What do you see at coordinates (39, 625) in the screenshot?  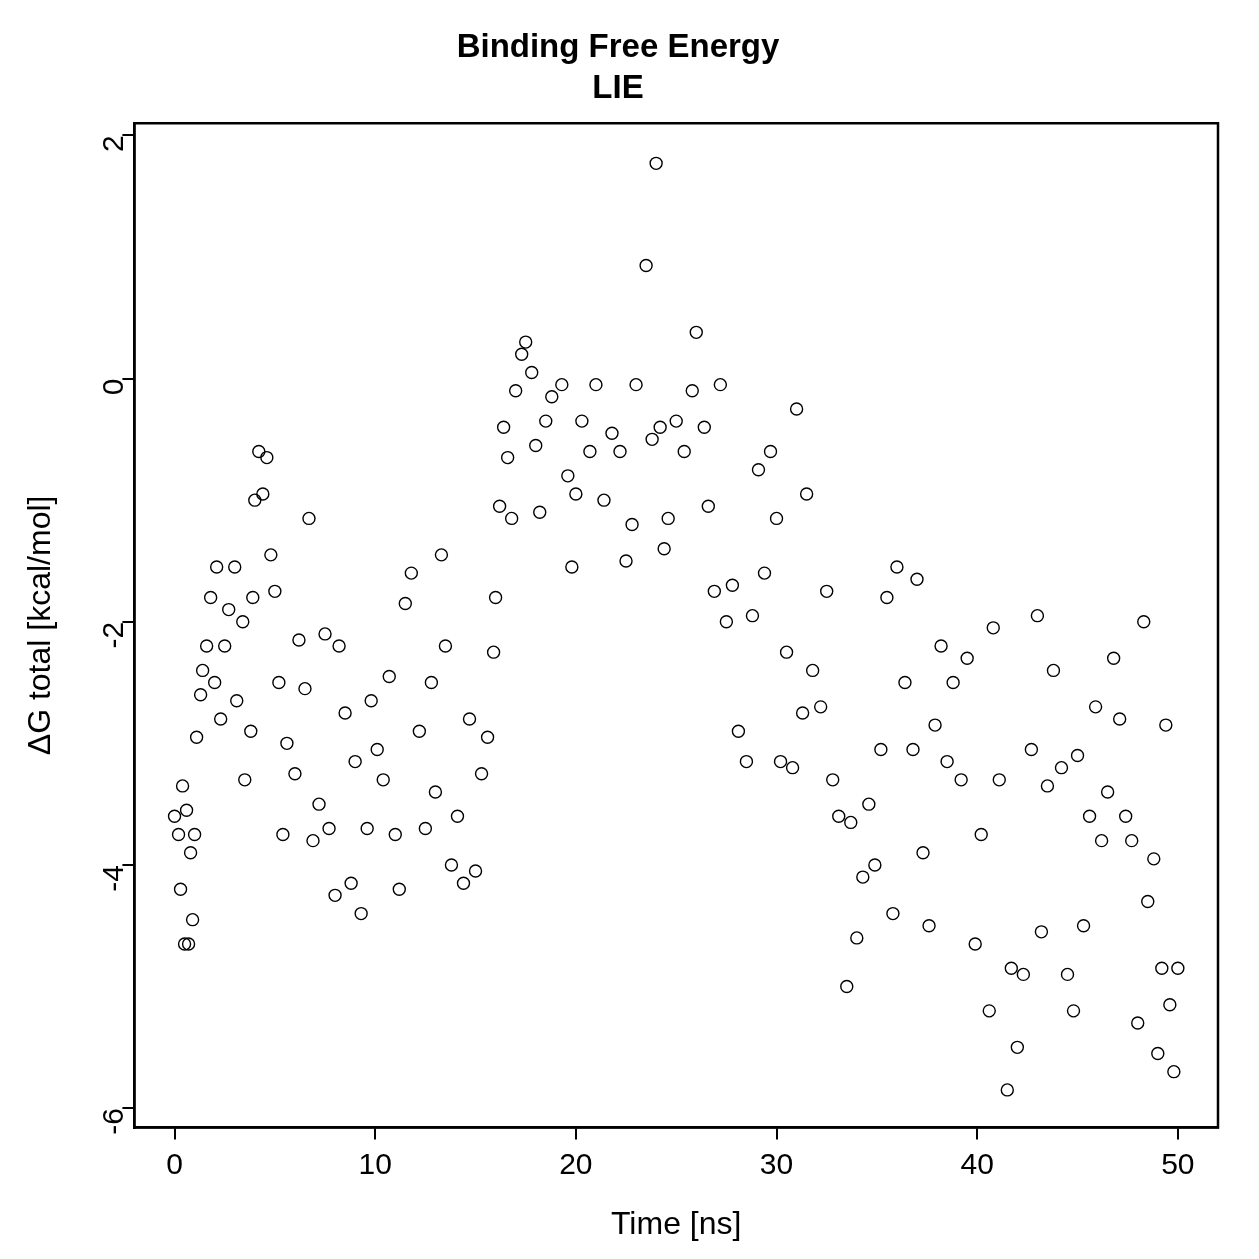 I see `y-axis-title: ΔG total [kcal/mol]` at bounding box center [39, 625].